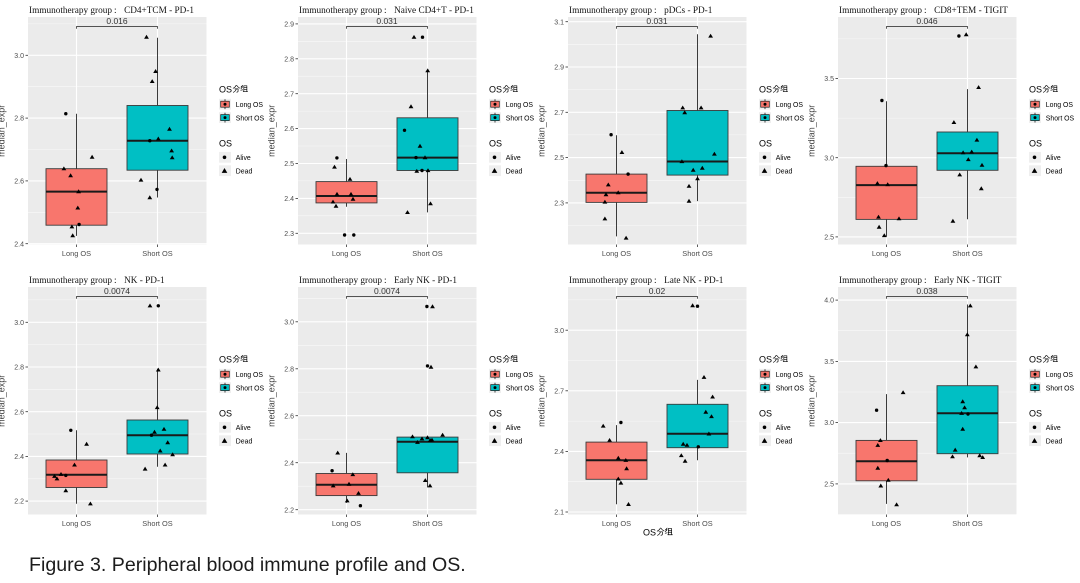 Image resolution: width=1080 pixels, height=583 pixels. Describe the element at coordinates (559, 513) in the screenshot. I see `svg-text: 2.1` at that location.